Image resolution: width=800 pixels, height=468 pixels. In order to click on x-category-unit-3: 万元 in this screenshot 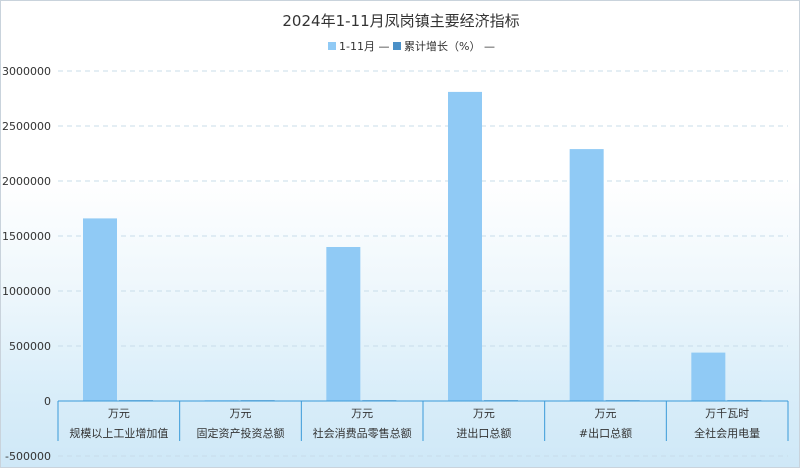, I will do `click(484, 413)`.